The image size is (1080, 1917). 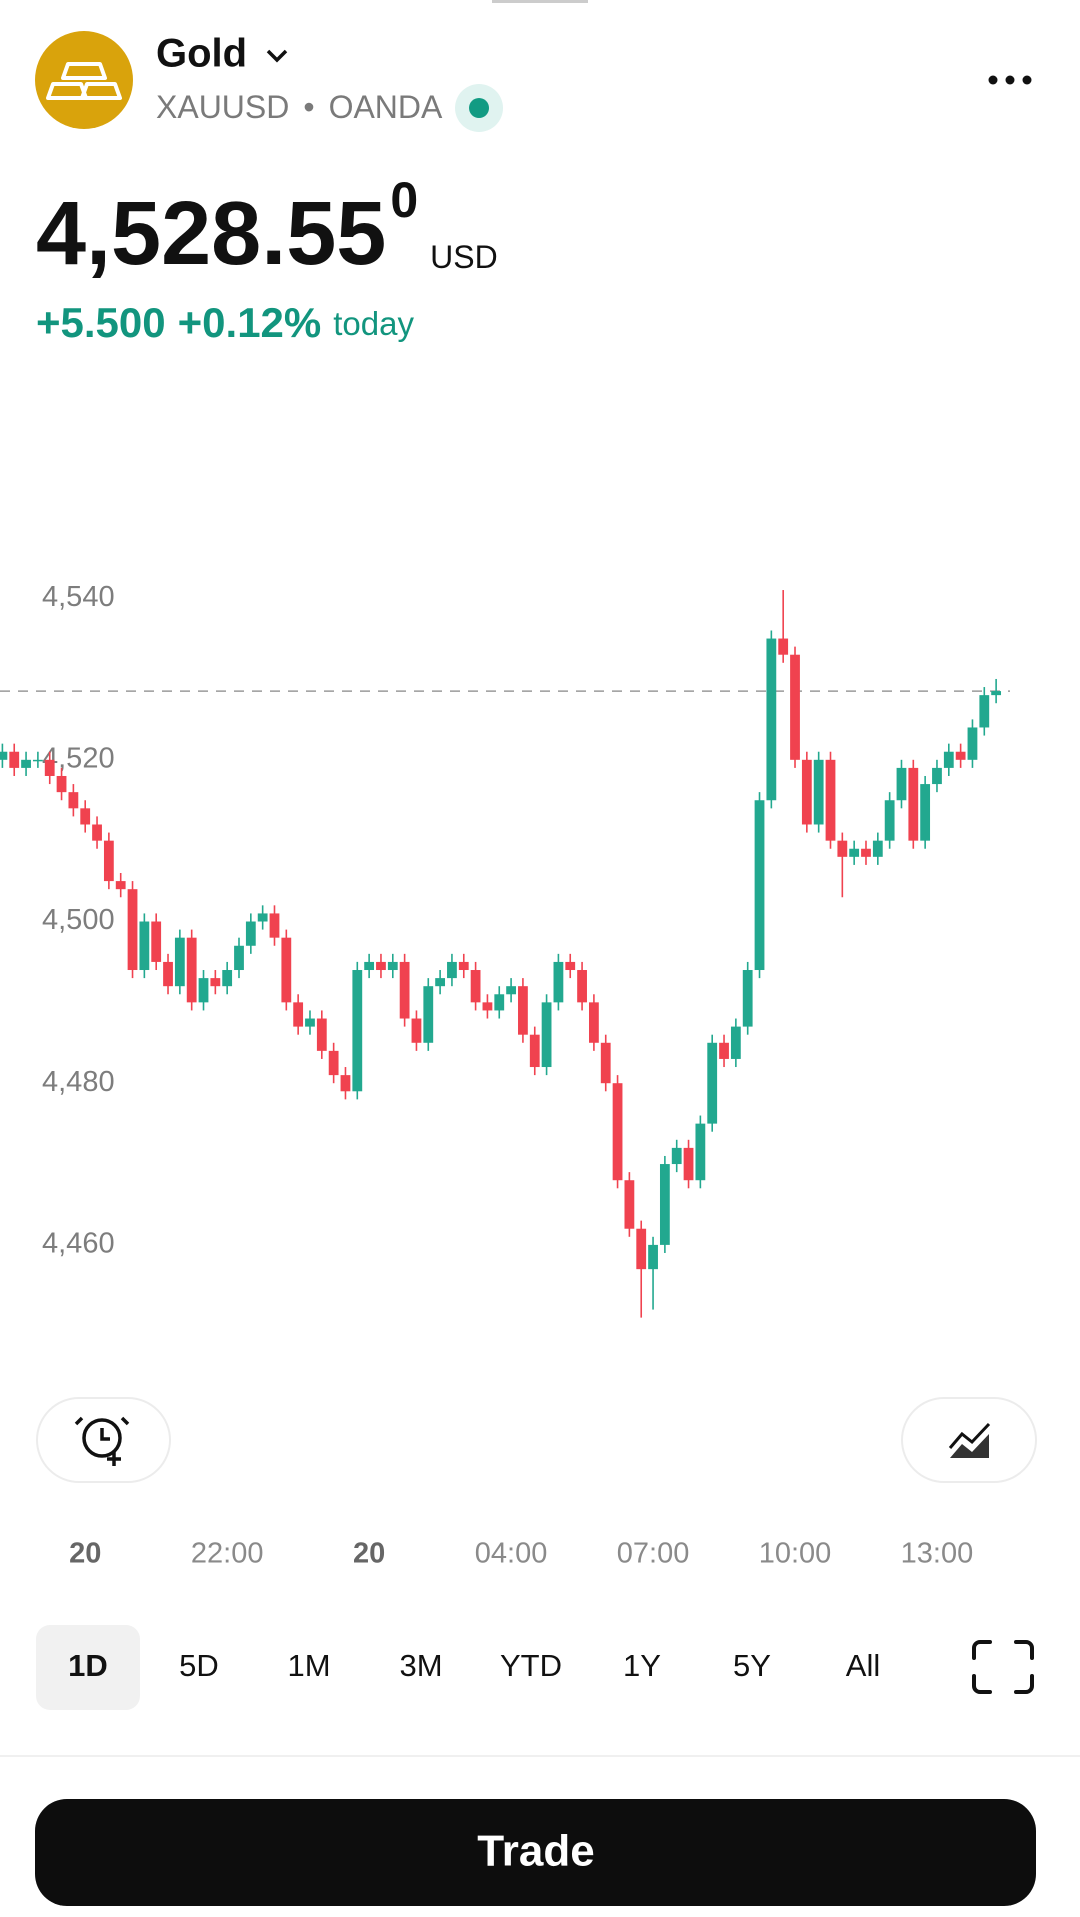 I want to click on gold-icon, so click(x=84, y=80).